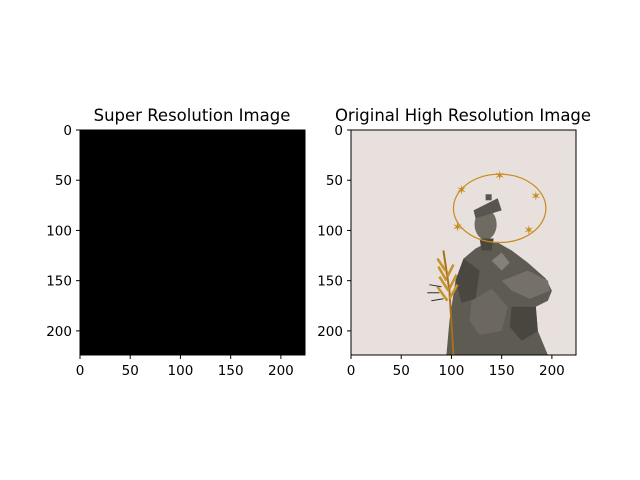  What do you see at coordinates (443, 302) in the screenshot?
I see `golden-palm-branch` at bounding box center [443, 302].